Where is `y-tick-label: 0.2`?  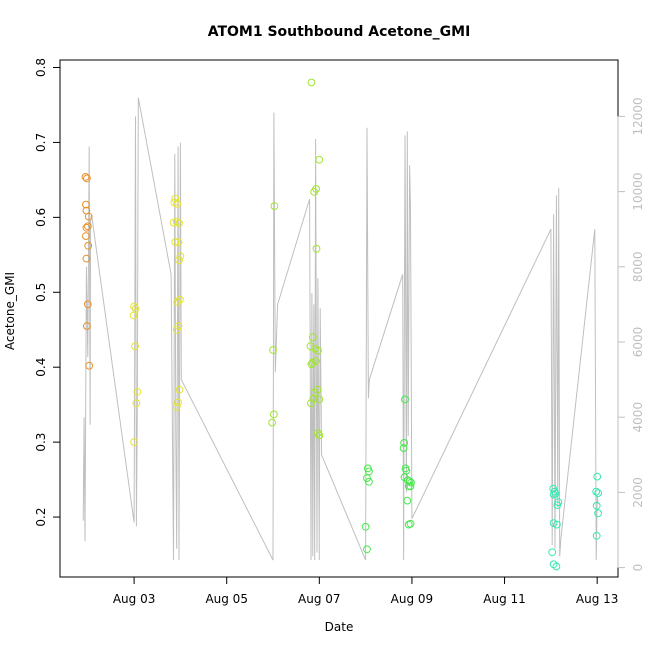
y-tick-label: 0.2 is located at coordinates (41, 517).